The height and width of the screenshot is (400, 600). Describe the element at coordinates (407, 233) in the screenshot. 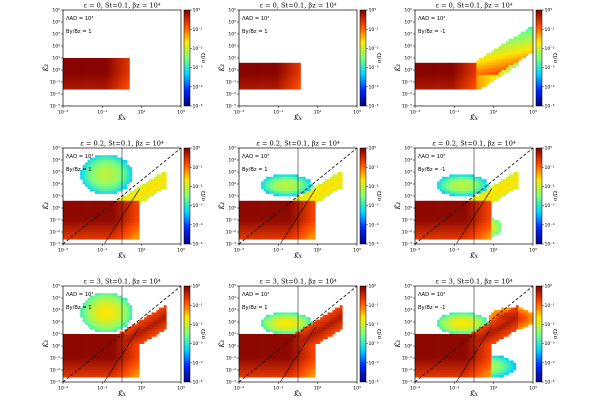

I see `y-tick-label: 10⁻²` at that location.